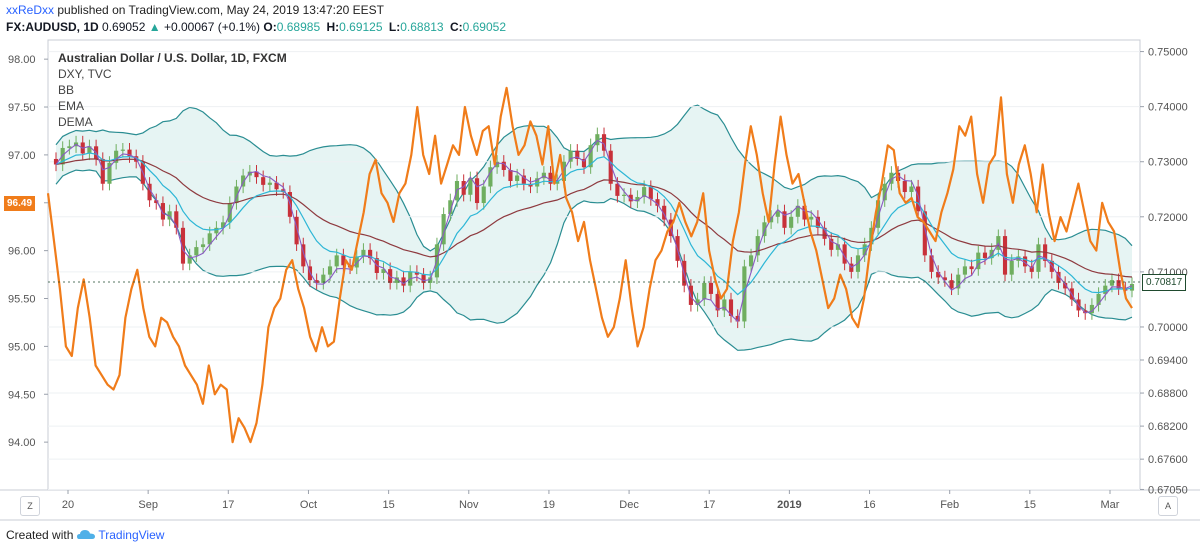 The image size is (1200, 552). What do you see at coordinates (1030, 505) in the screenshot?
I see `time-tick-label: 15` at bounding box center [1030, 505].